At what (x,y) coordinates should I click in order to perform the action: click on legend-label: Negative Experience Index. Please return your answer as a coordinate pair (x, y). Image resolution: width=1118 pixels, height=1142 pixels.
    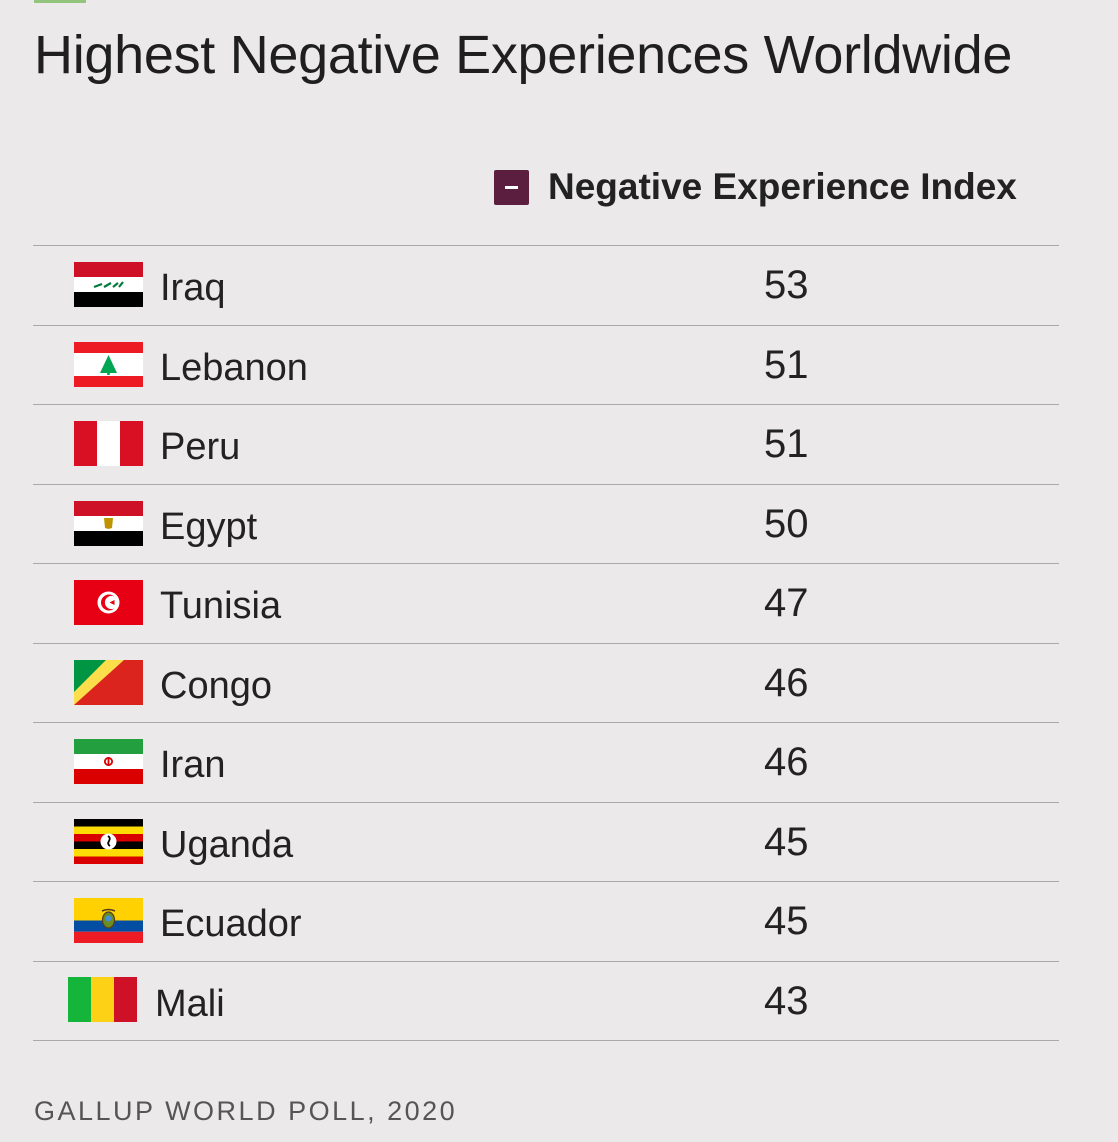
    Looking at the image, I should click on (782, 186).